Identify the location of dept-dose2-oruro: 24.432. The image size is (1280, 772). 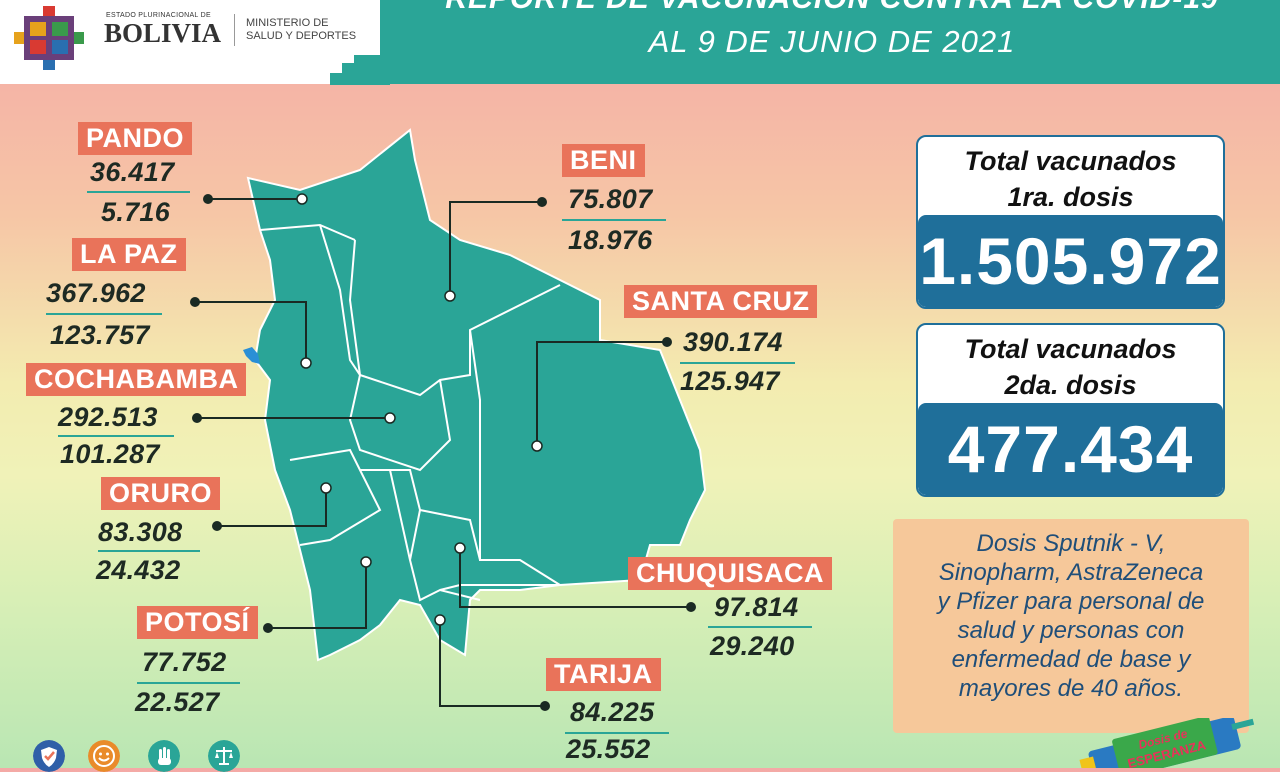
(138, 570).